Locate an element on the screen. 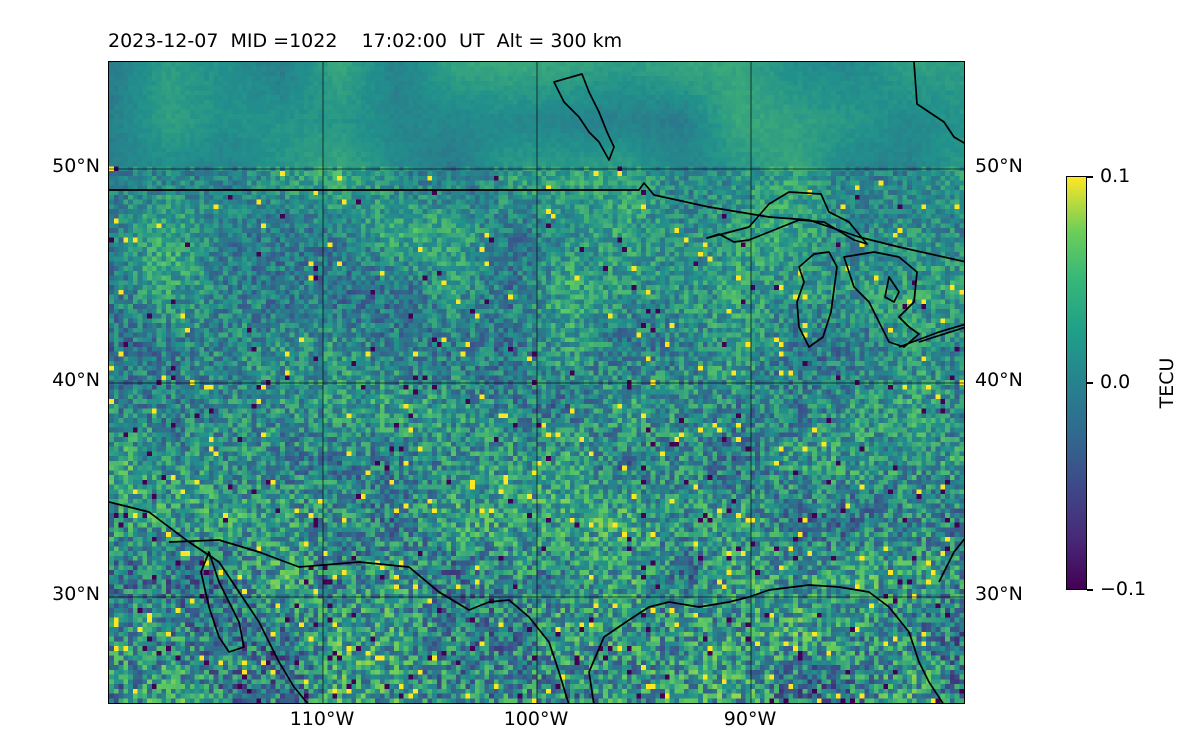 The width and height of the screenshot is (1200, 750). us-canada-border is located at coordinates (536, 222).